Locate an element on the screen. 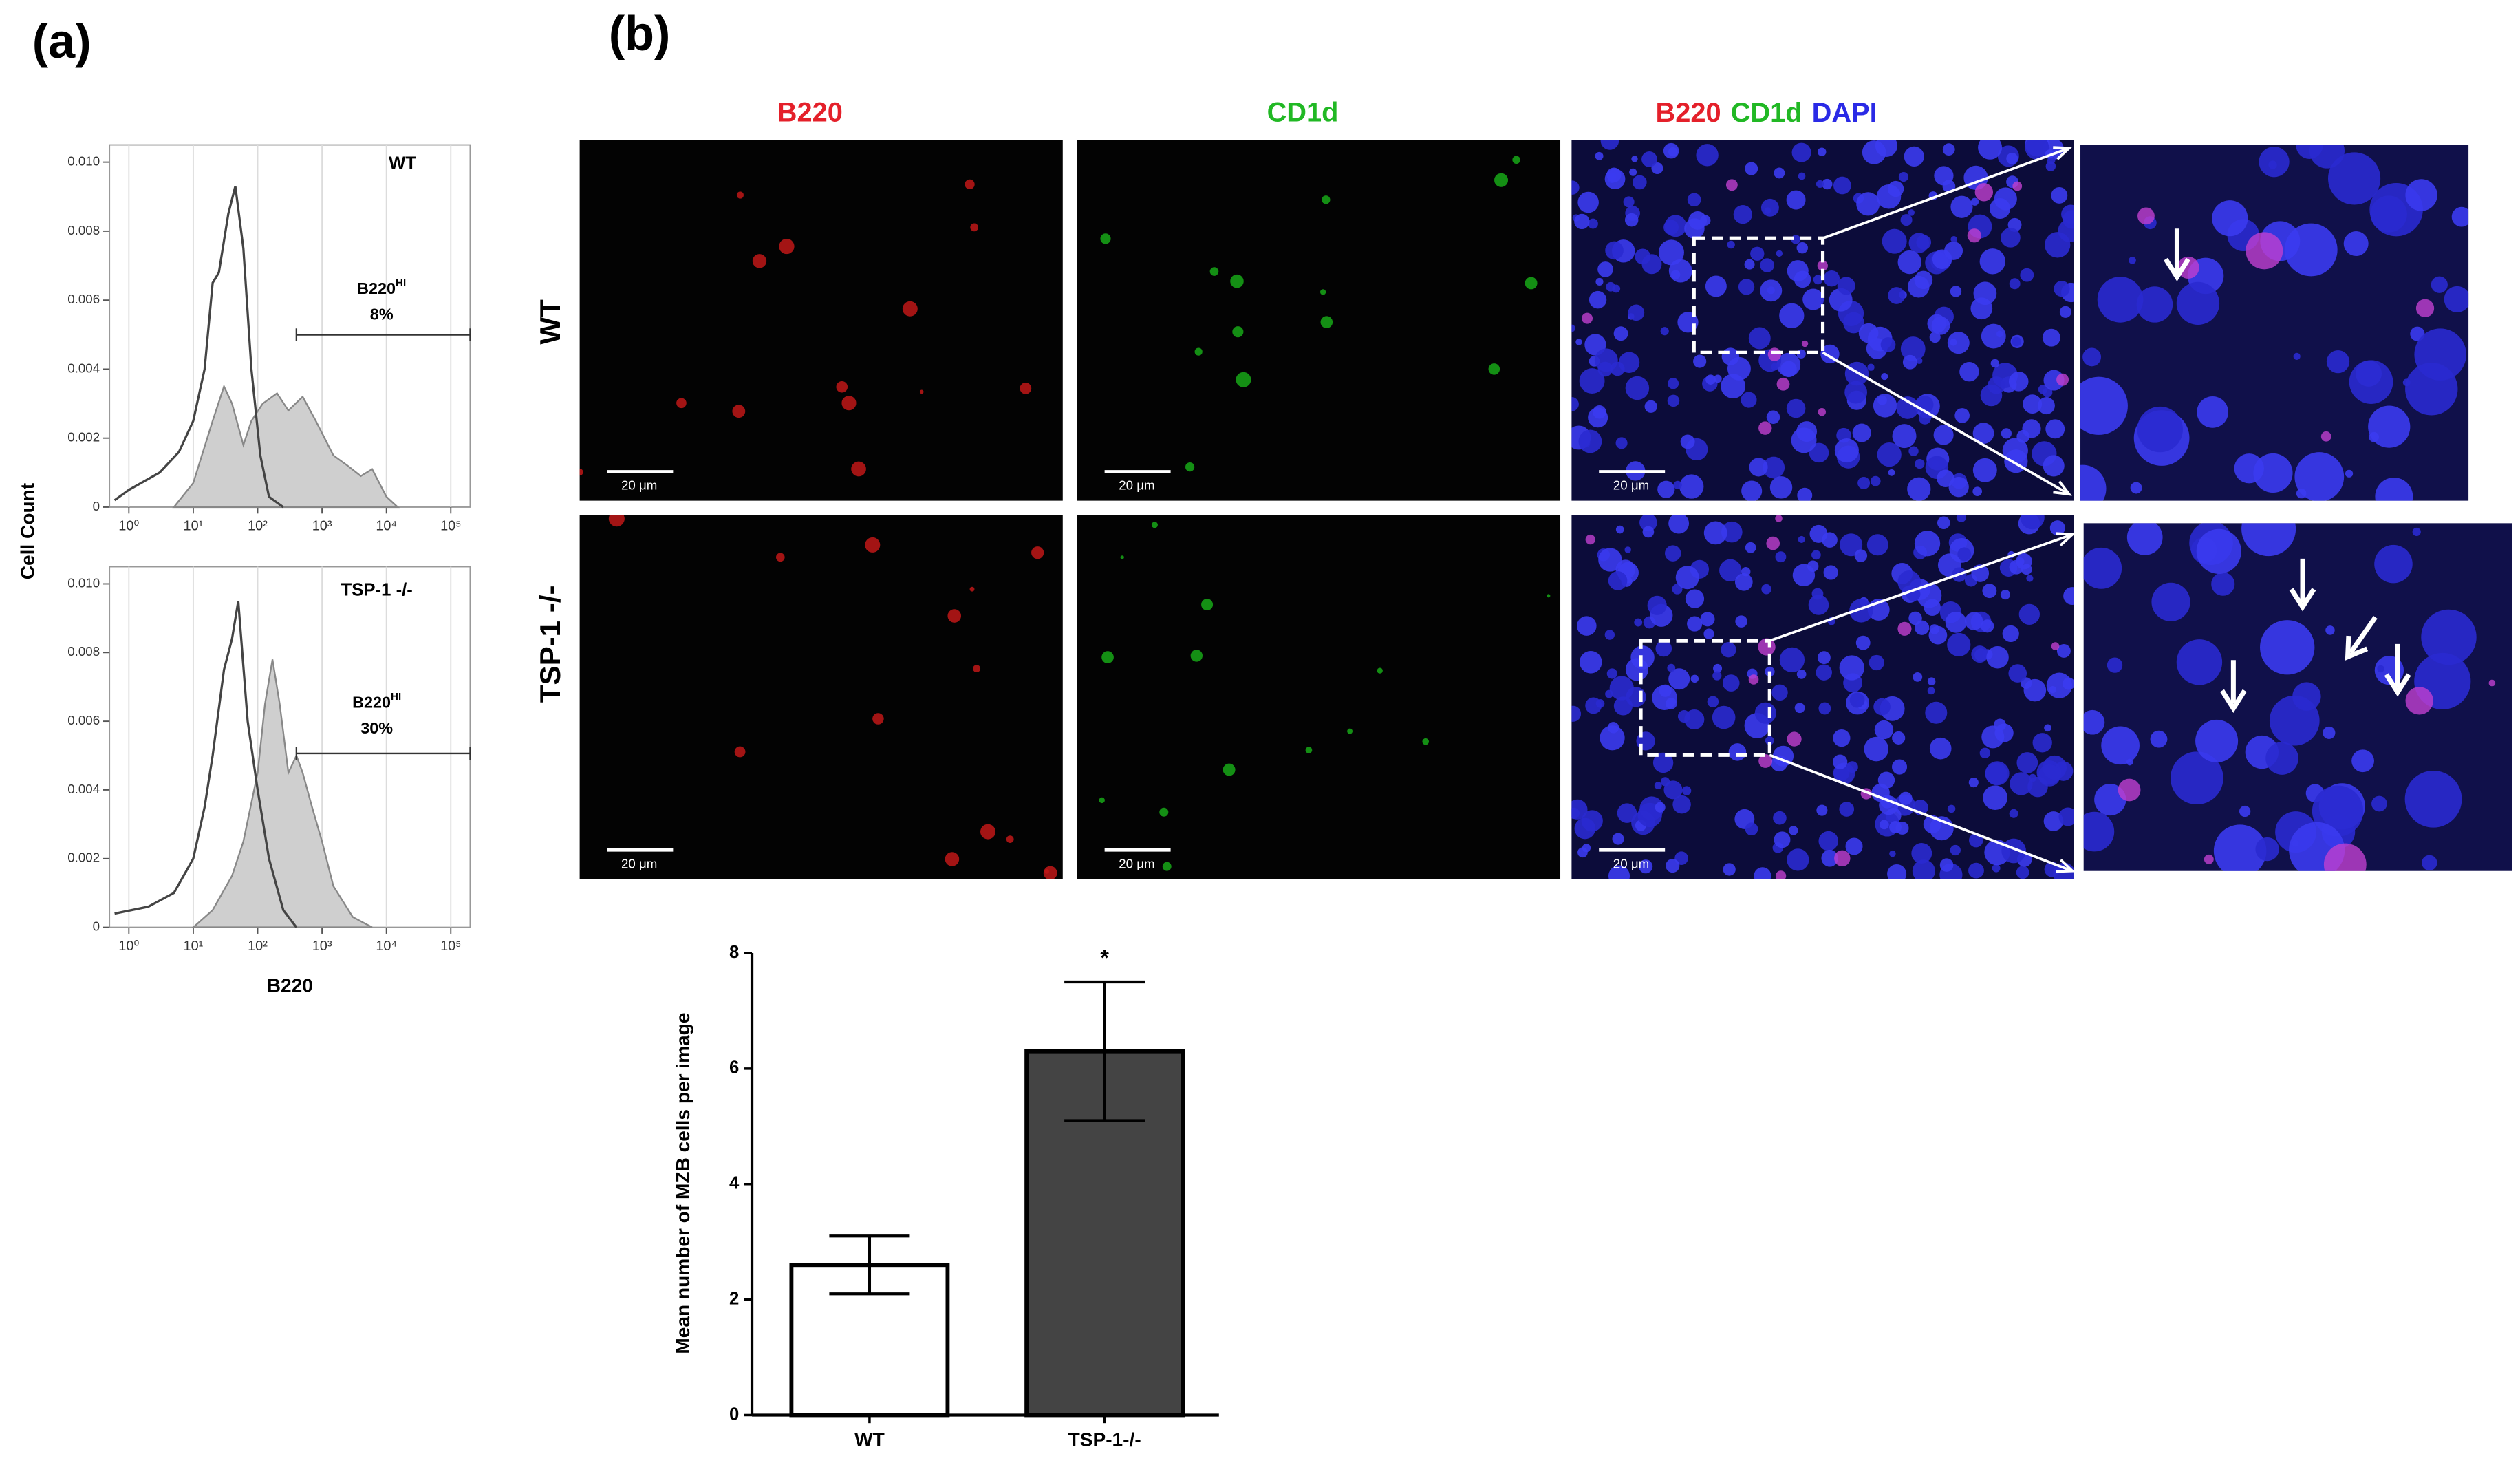  gate-label-main: B220 is located at coordinates (376, 288).